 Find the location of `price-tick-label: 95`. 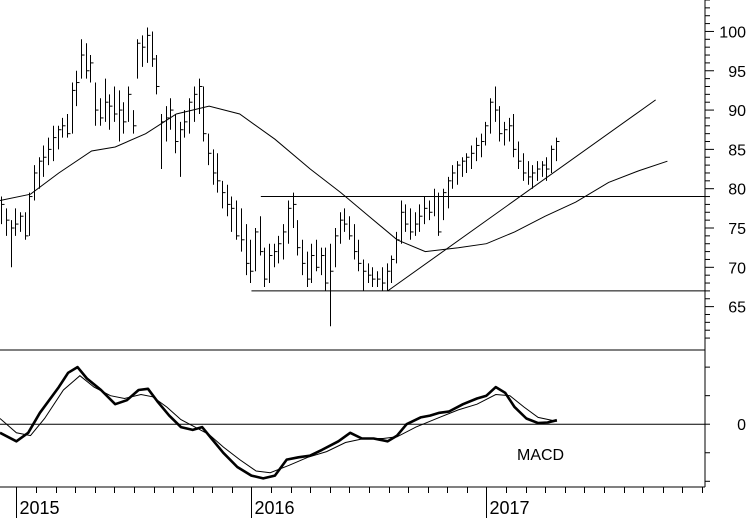

price-tick-label: 95 is located at coordinates (737, 72).